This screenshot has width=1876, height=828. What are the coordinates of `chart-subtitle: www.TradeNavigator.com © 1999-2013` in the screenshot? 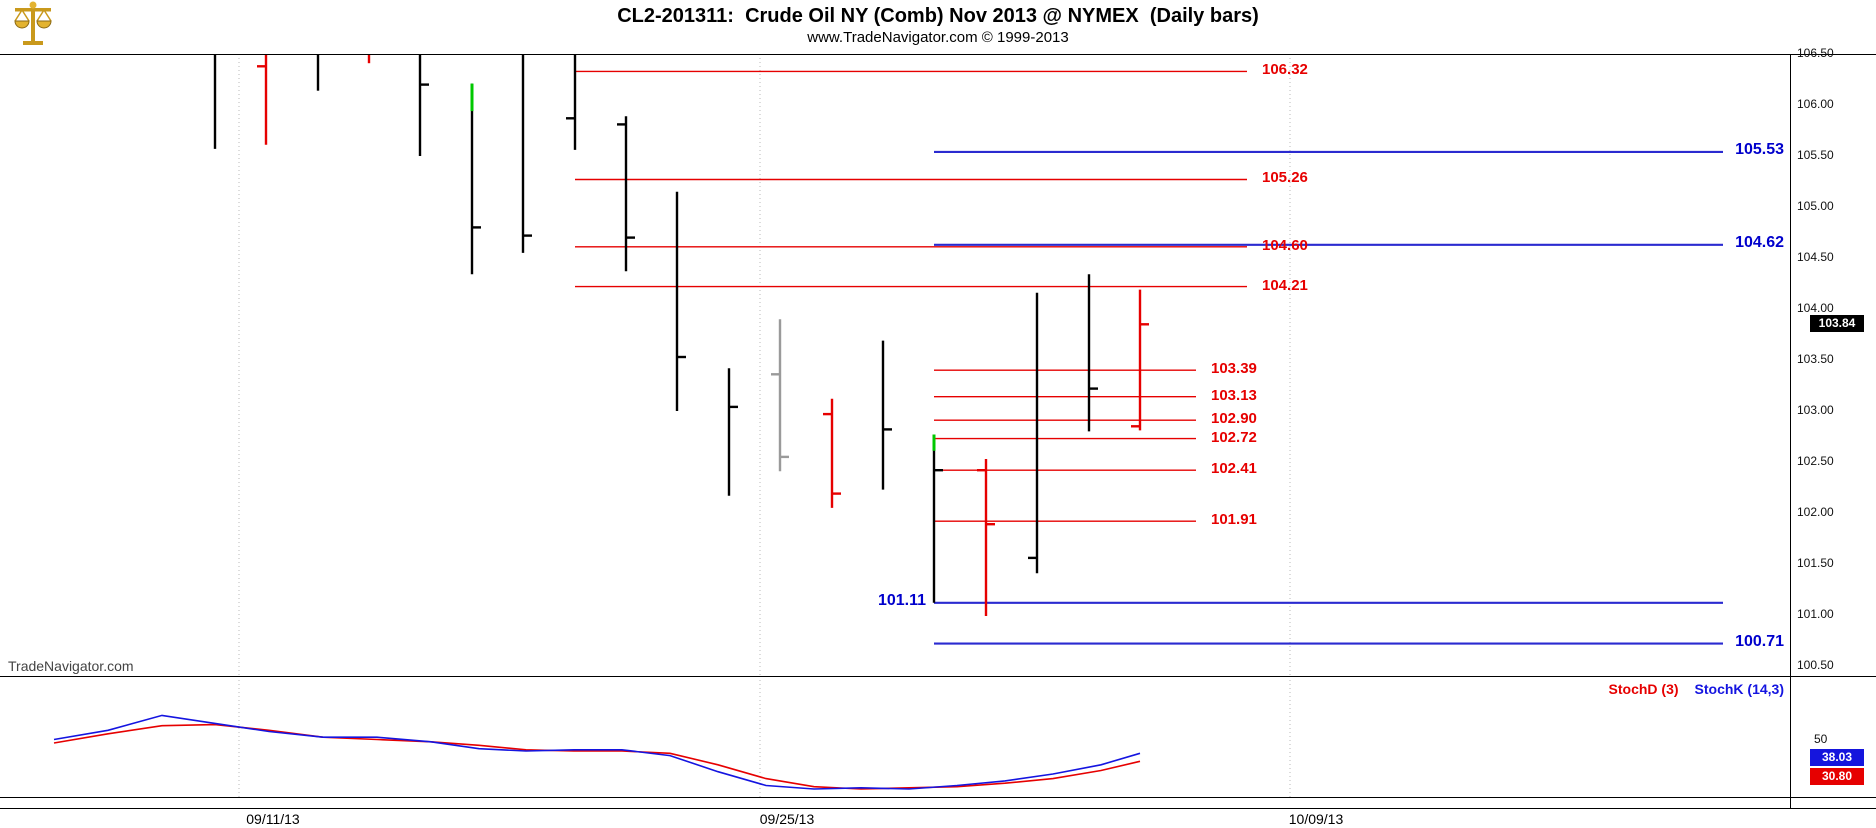 It's located at (938, 37).